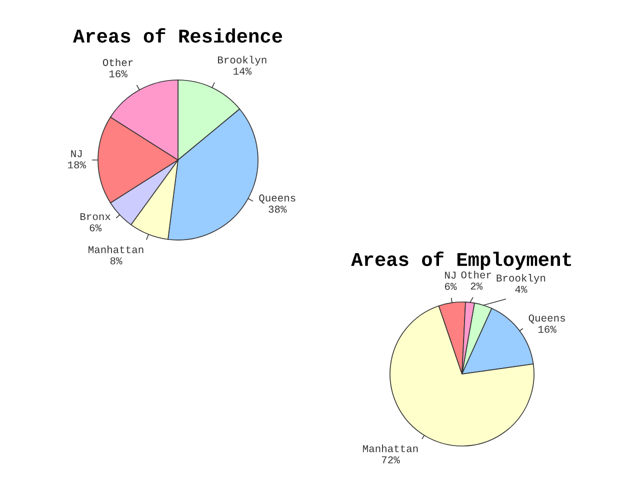  What do you see at coordinates (391, 460) in the screenshot?
I see `data-label: 72%` at bounding box center [391, 460].